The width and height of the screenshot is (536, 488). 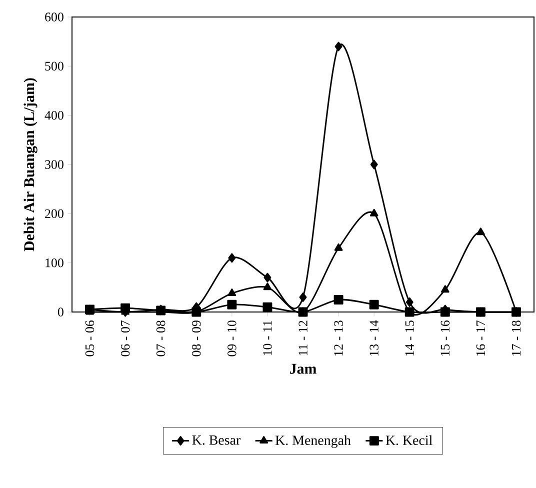 What do you see at coordinates (516, 338) in the screenshot?
I see `x-tick-label: 17 - 18` at bounding box center [516, 338].